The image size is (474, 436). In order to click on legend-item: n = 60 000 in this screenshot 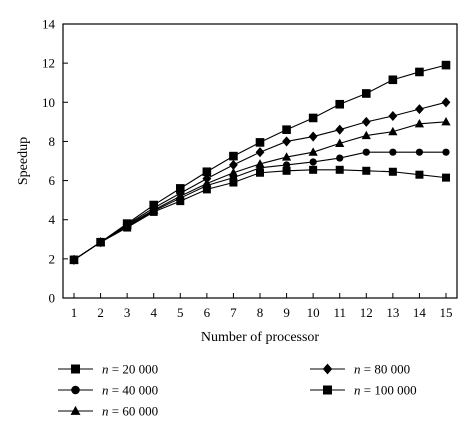, I will do `click(108, 411)`.